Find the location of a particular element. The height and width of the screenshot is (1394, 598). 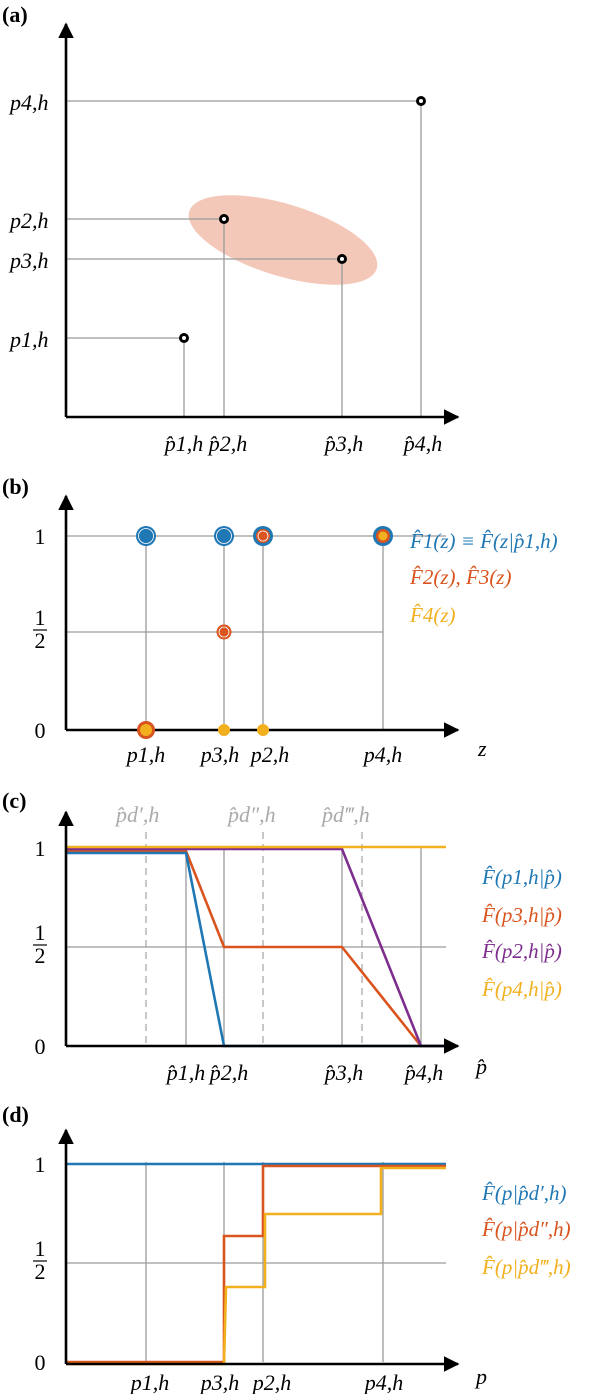

series-d2 is located at coordinates (256, 1264).